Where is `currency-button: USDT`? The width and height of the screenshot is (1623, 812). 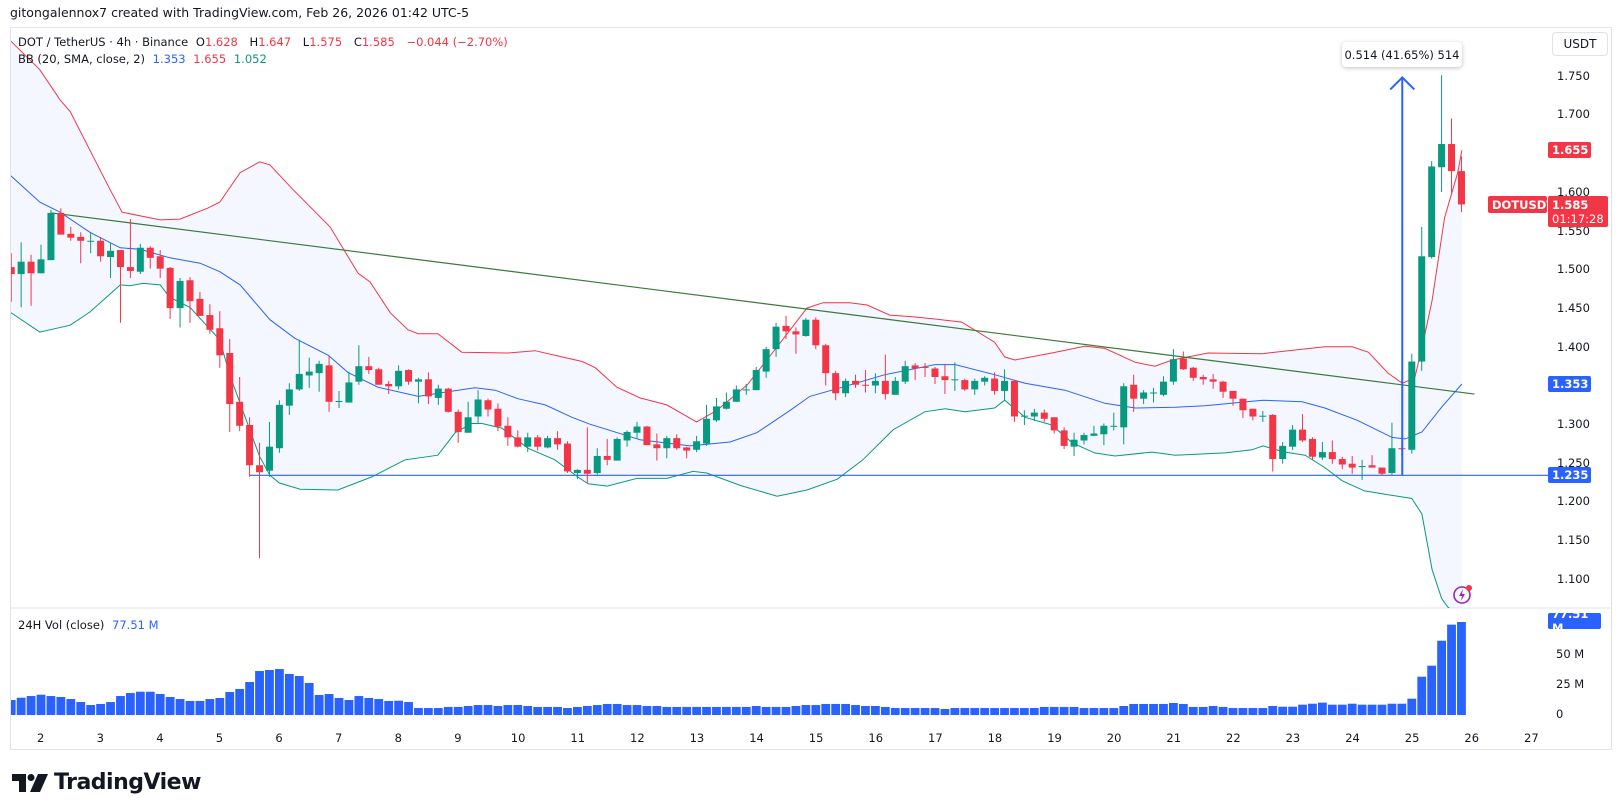
currency-button: USDT is located at coordinates (1580, 44).